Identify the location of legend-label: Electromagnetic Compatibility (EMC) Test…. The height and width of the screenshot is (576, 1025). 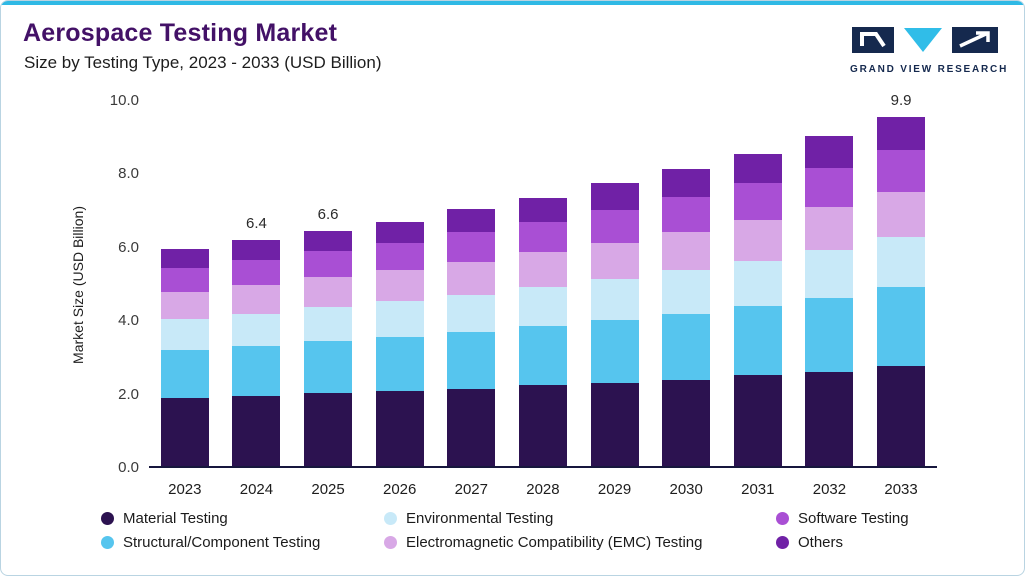
(554, 542).